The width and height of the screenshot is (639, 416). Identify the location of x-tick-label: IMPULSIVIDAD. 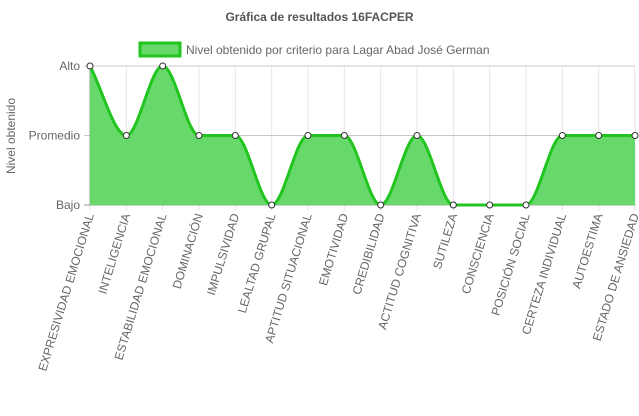
(223, 253).